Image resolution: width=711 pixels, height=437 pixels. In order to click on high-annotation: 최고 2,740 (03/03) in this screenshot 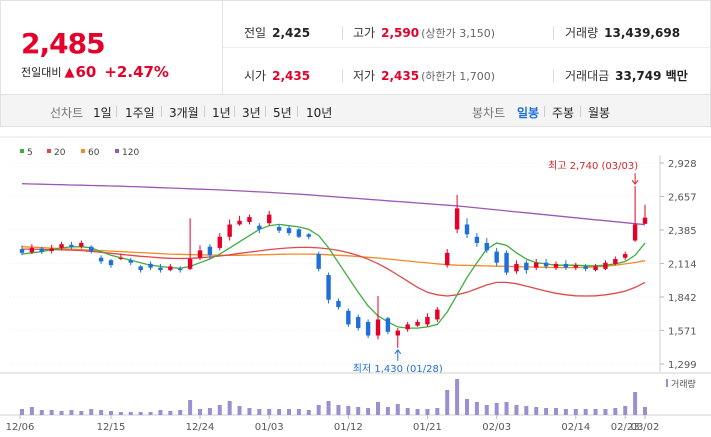, I will do `click(593, 166)`.